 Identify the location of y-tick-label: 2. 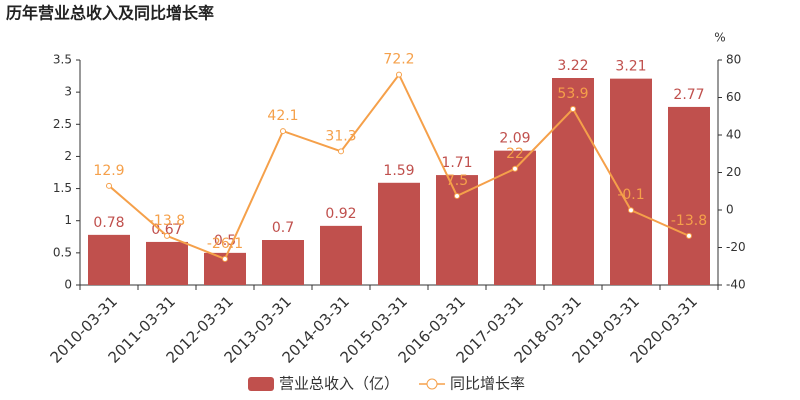
(68, 156).